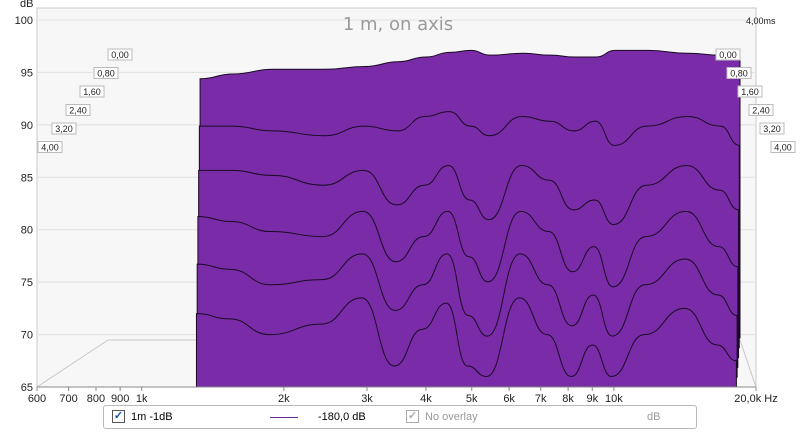 The image size is (800, 434). Describe the element at coordinates (412, 416) in the screenshot. I see `overlay-checkbox: ✓` at that location.